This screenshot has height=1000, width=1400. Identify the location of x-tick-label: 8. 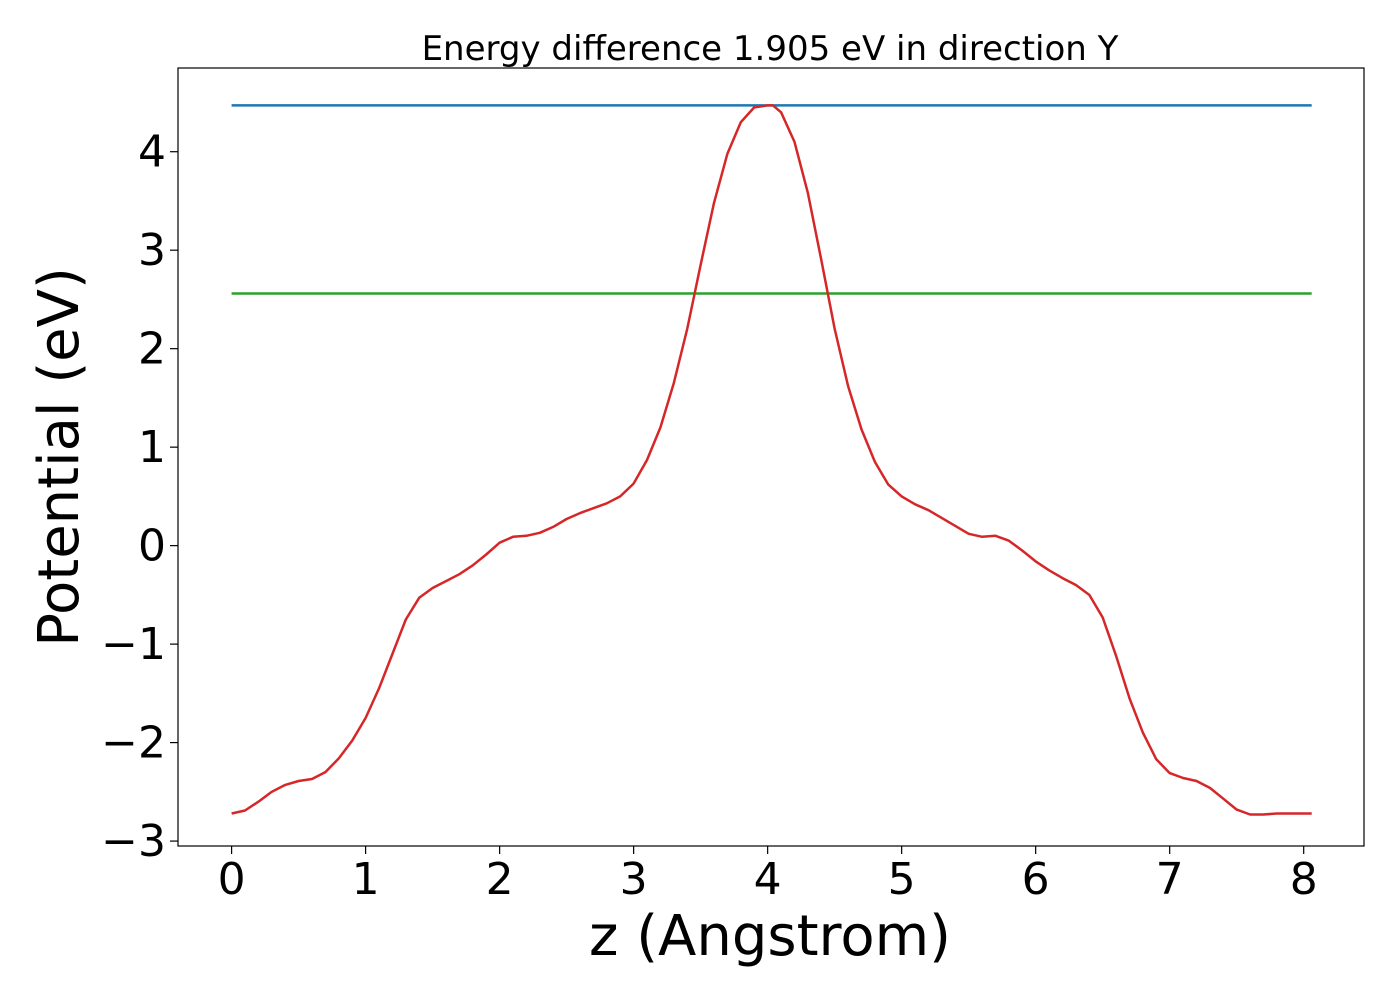
(1304, 879).